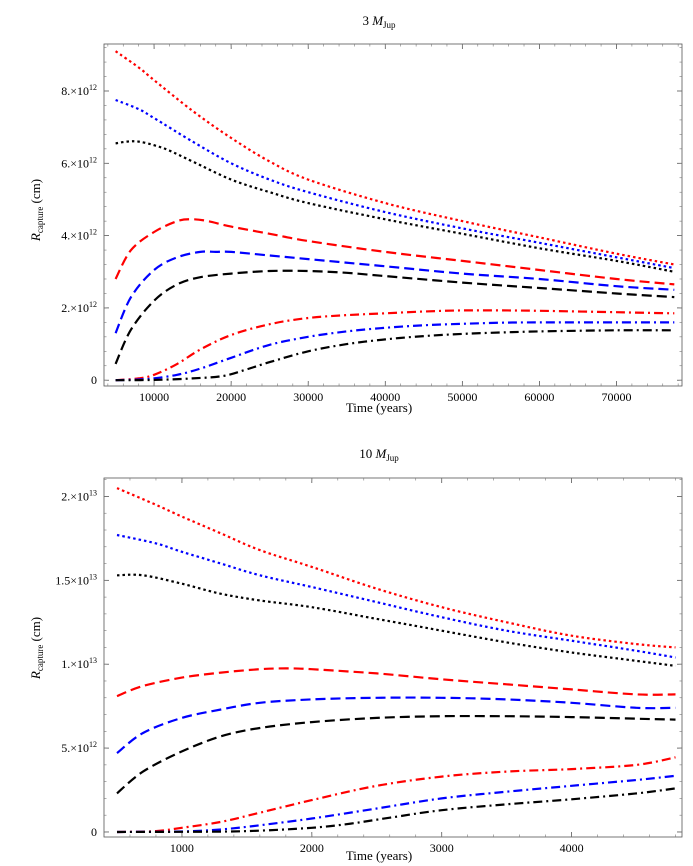 This screenshot has width=693, height=866. What do you see at coordinates (379, 21) in the screenshot?
I see `chart-title: 3 MJup` at bounding box center [379, 21].